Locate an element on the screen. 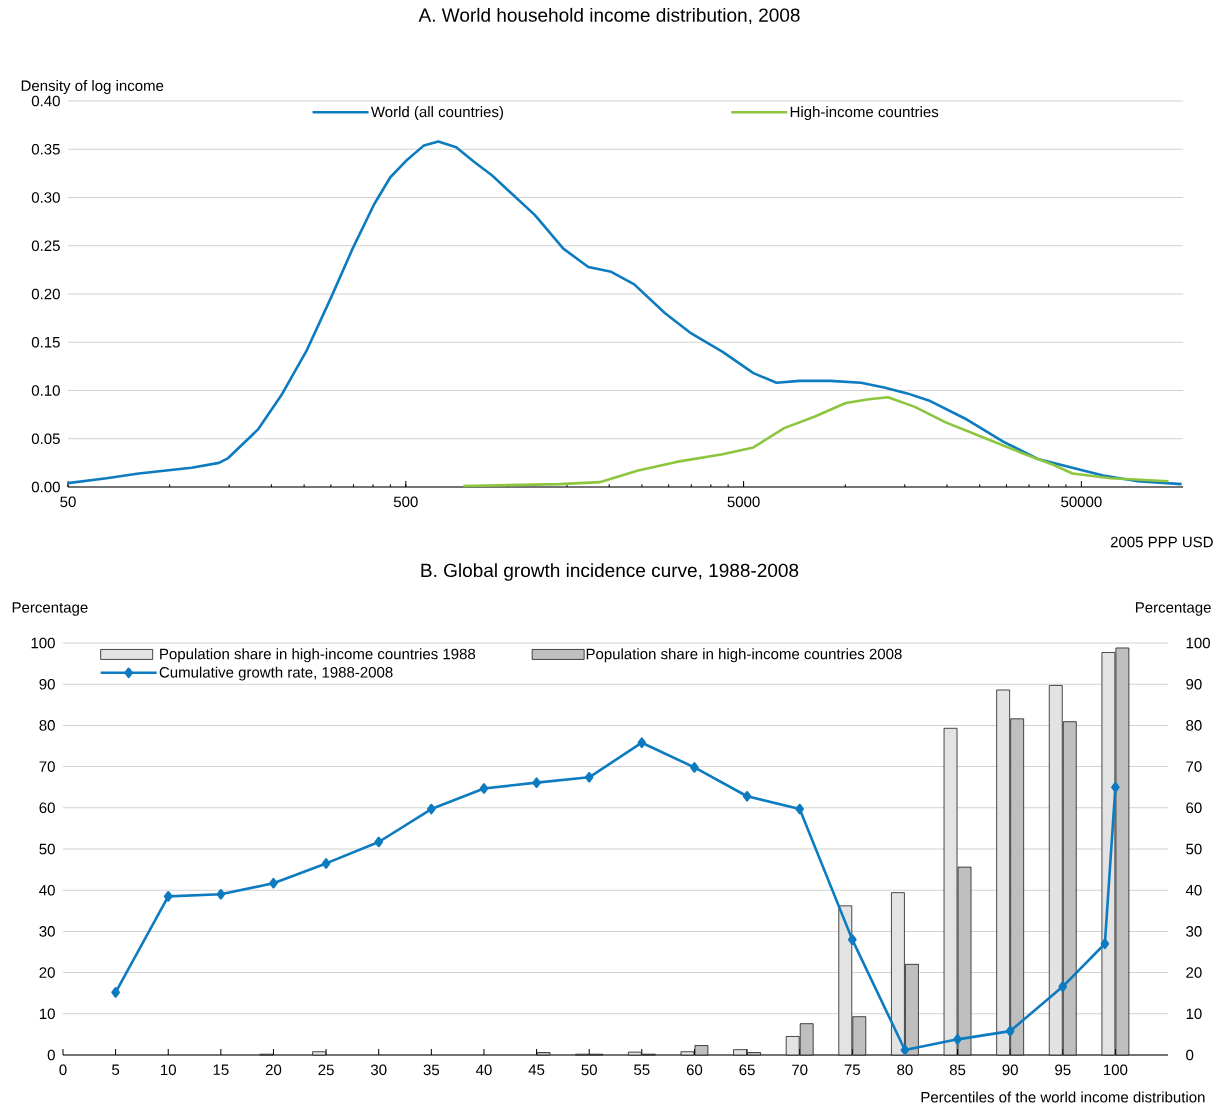  y-axis-title: Density of log income is located at coordinates (92, 87).